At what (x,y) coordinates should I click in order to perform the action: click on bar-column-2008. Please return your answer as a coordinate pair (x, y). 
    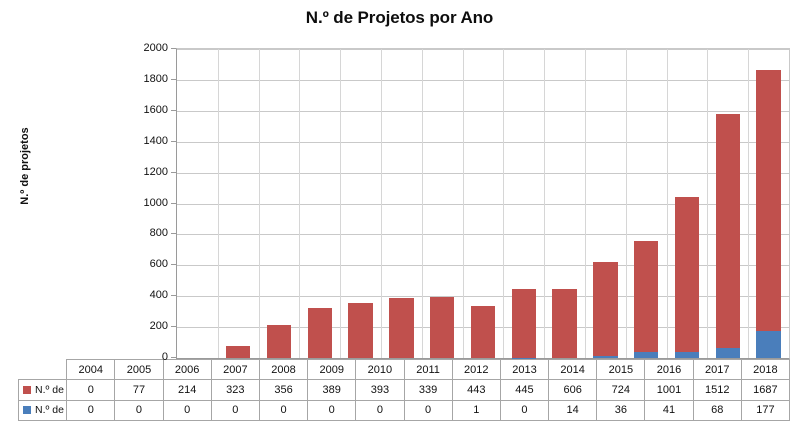
    Looking at the image, I should click on (360, 203).